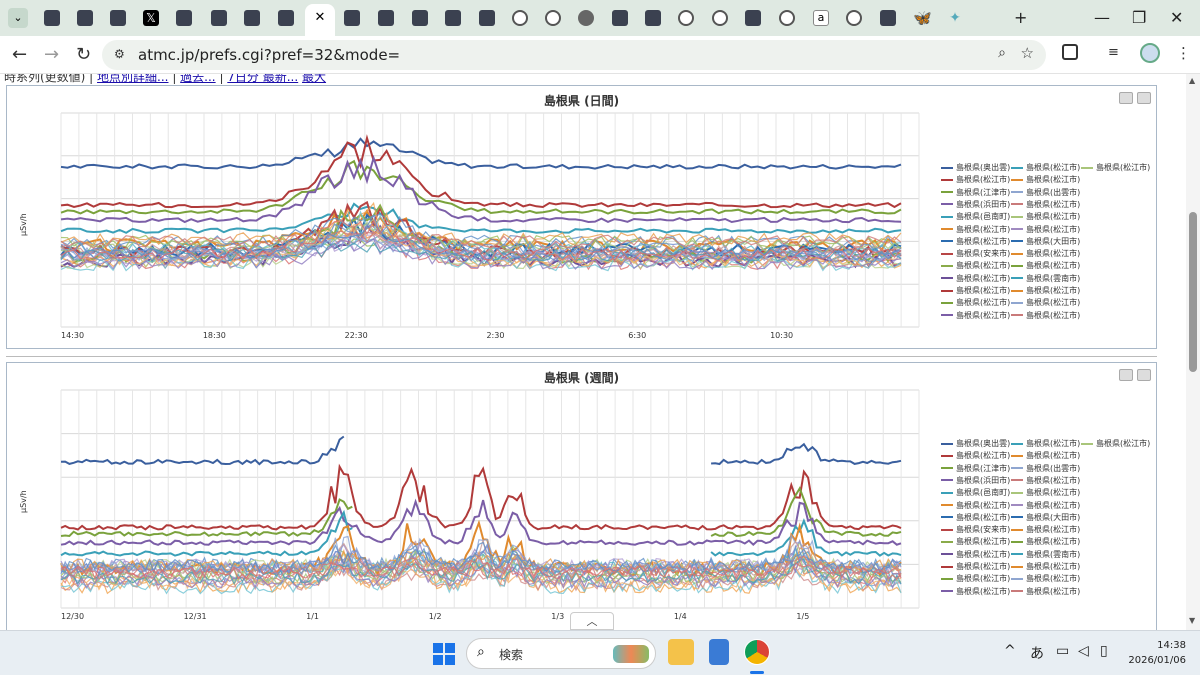  What do you see at coordinates (314, 79) in the screenshot?
I see `nav-link-4: 最大` at bounding box center [314, 79].